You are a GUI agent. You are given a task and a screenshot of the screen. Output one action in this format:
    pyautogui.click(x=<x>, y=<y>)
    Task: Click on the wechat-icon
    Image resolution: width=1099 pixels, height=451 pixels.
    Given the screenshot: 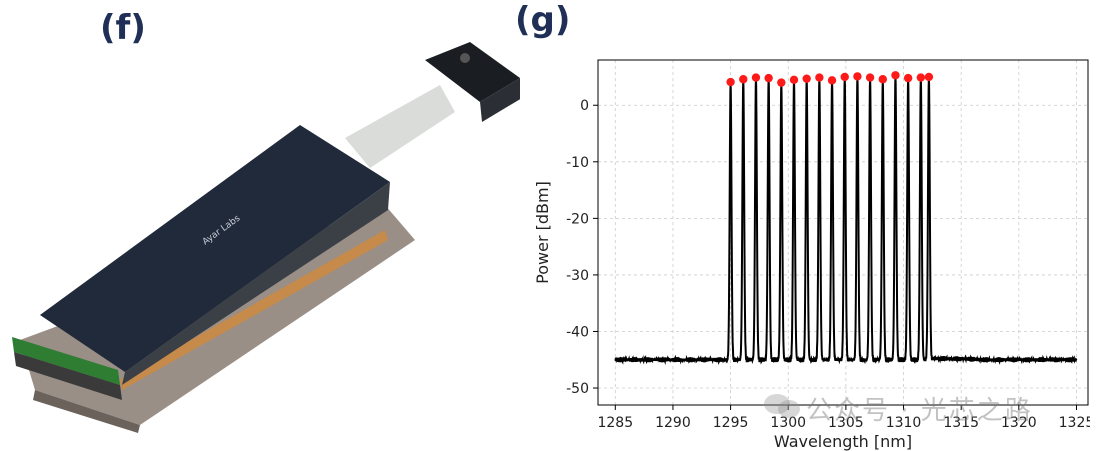 What is the action you would take?
    pyautogui.click(x=782, y=406)
    